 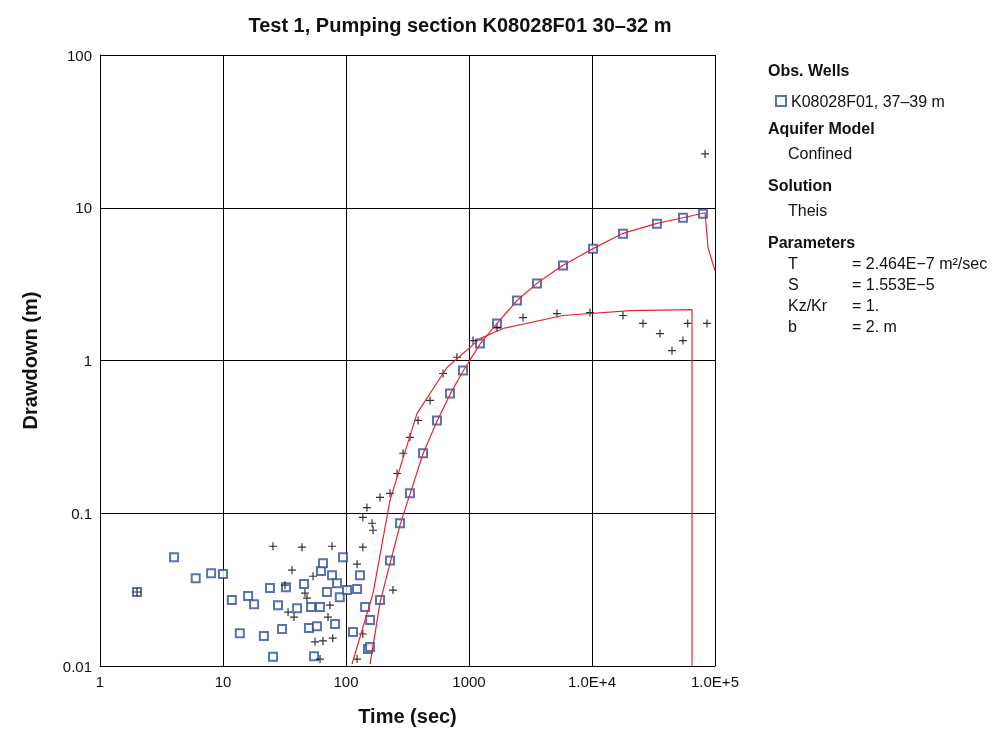 What do you see at coordinates (800, 186) in the screenshot?
I see `text: Solution` at bounding box center [800, 186].